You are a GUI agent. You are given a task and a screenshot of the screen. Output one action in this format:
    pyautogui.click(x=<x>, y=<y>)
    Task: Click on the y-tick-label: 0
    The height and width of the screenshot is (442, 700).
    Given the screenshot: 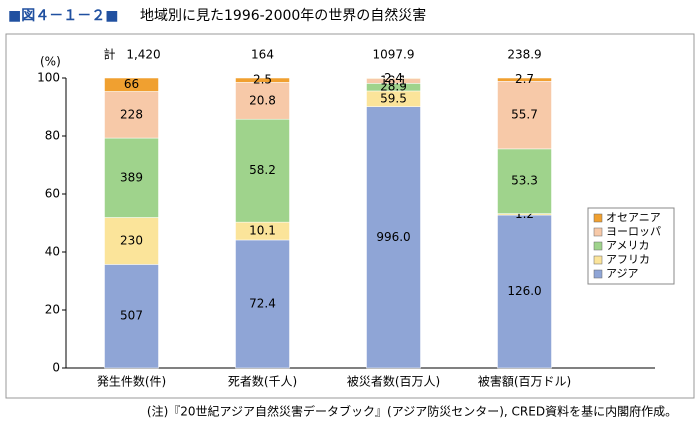 What is the action you would take?
    pyautogui.click(x=56, y=368)
    